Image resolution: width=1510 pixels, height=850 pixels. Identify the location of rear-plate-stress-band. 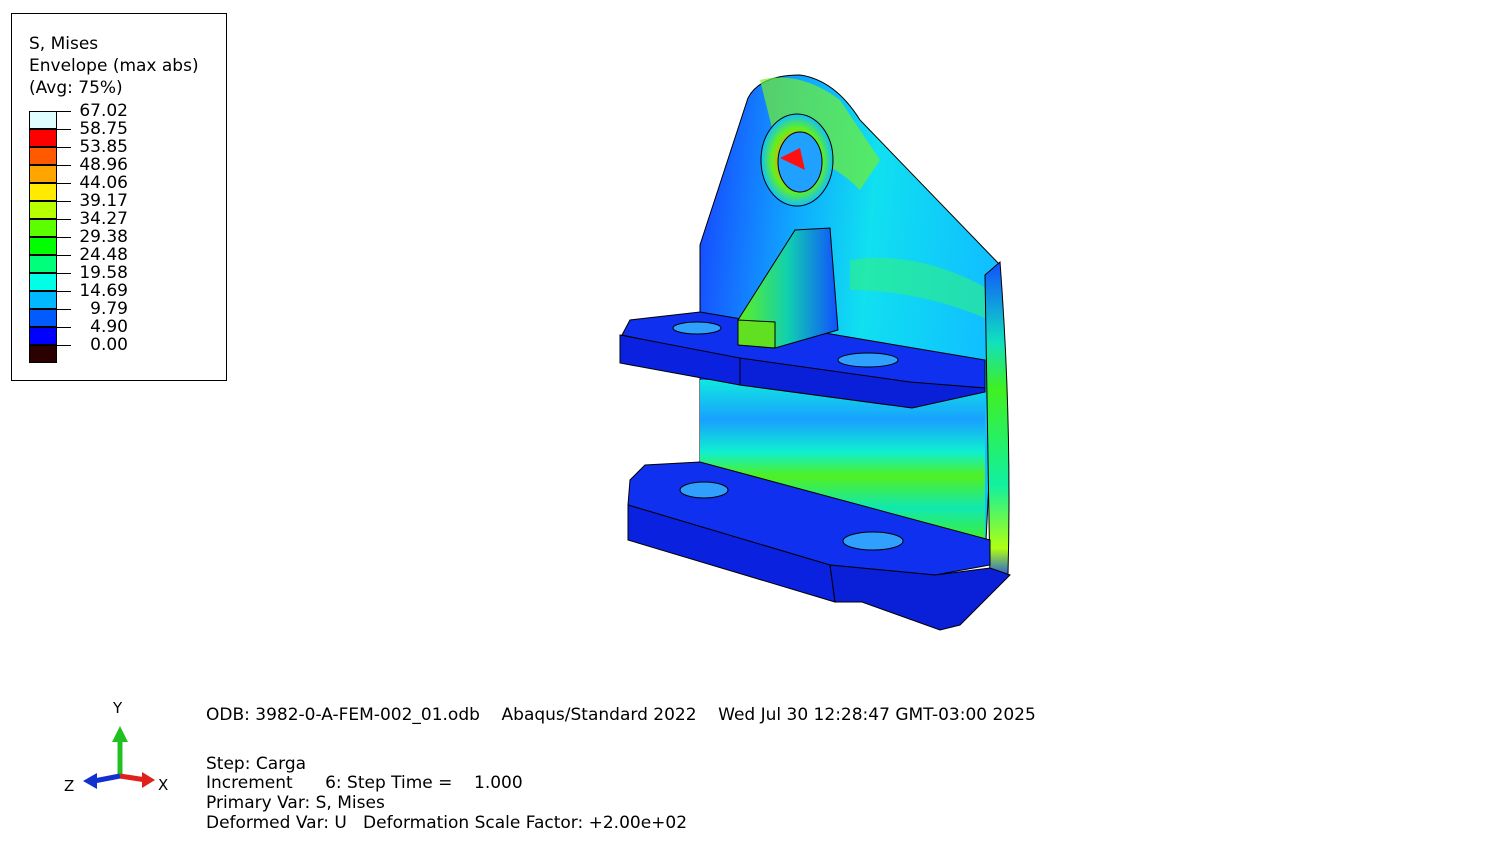
(920, 289).